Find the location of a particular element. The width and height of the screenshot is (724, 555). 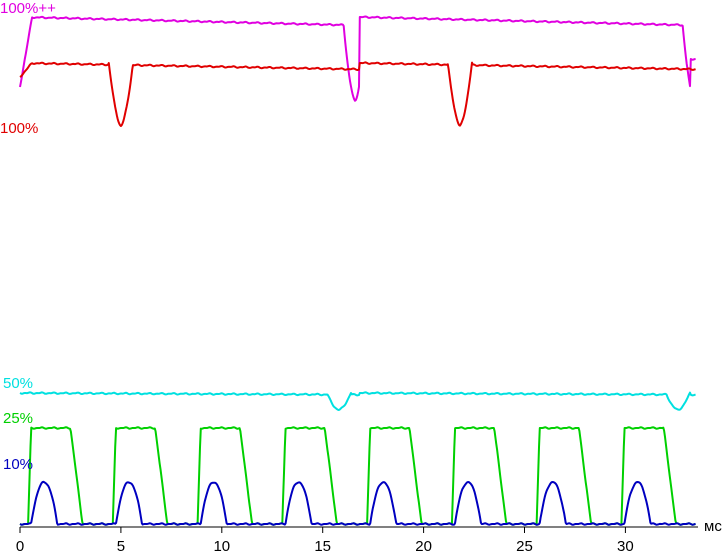

x-tick-label: 20 is located at coordinates (423, 546).